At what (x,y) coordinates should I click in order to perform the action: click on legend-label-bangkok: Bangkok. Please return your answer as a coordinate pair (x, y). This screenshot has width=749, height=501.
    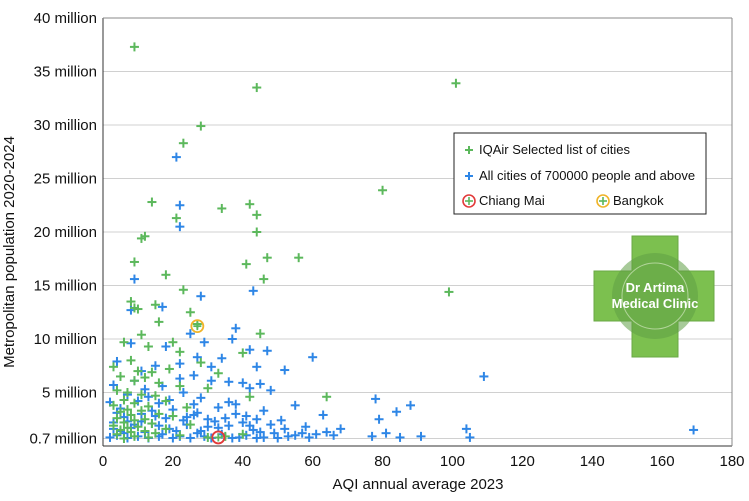
    Looking at the image, I should click on (638, 200).